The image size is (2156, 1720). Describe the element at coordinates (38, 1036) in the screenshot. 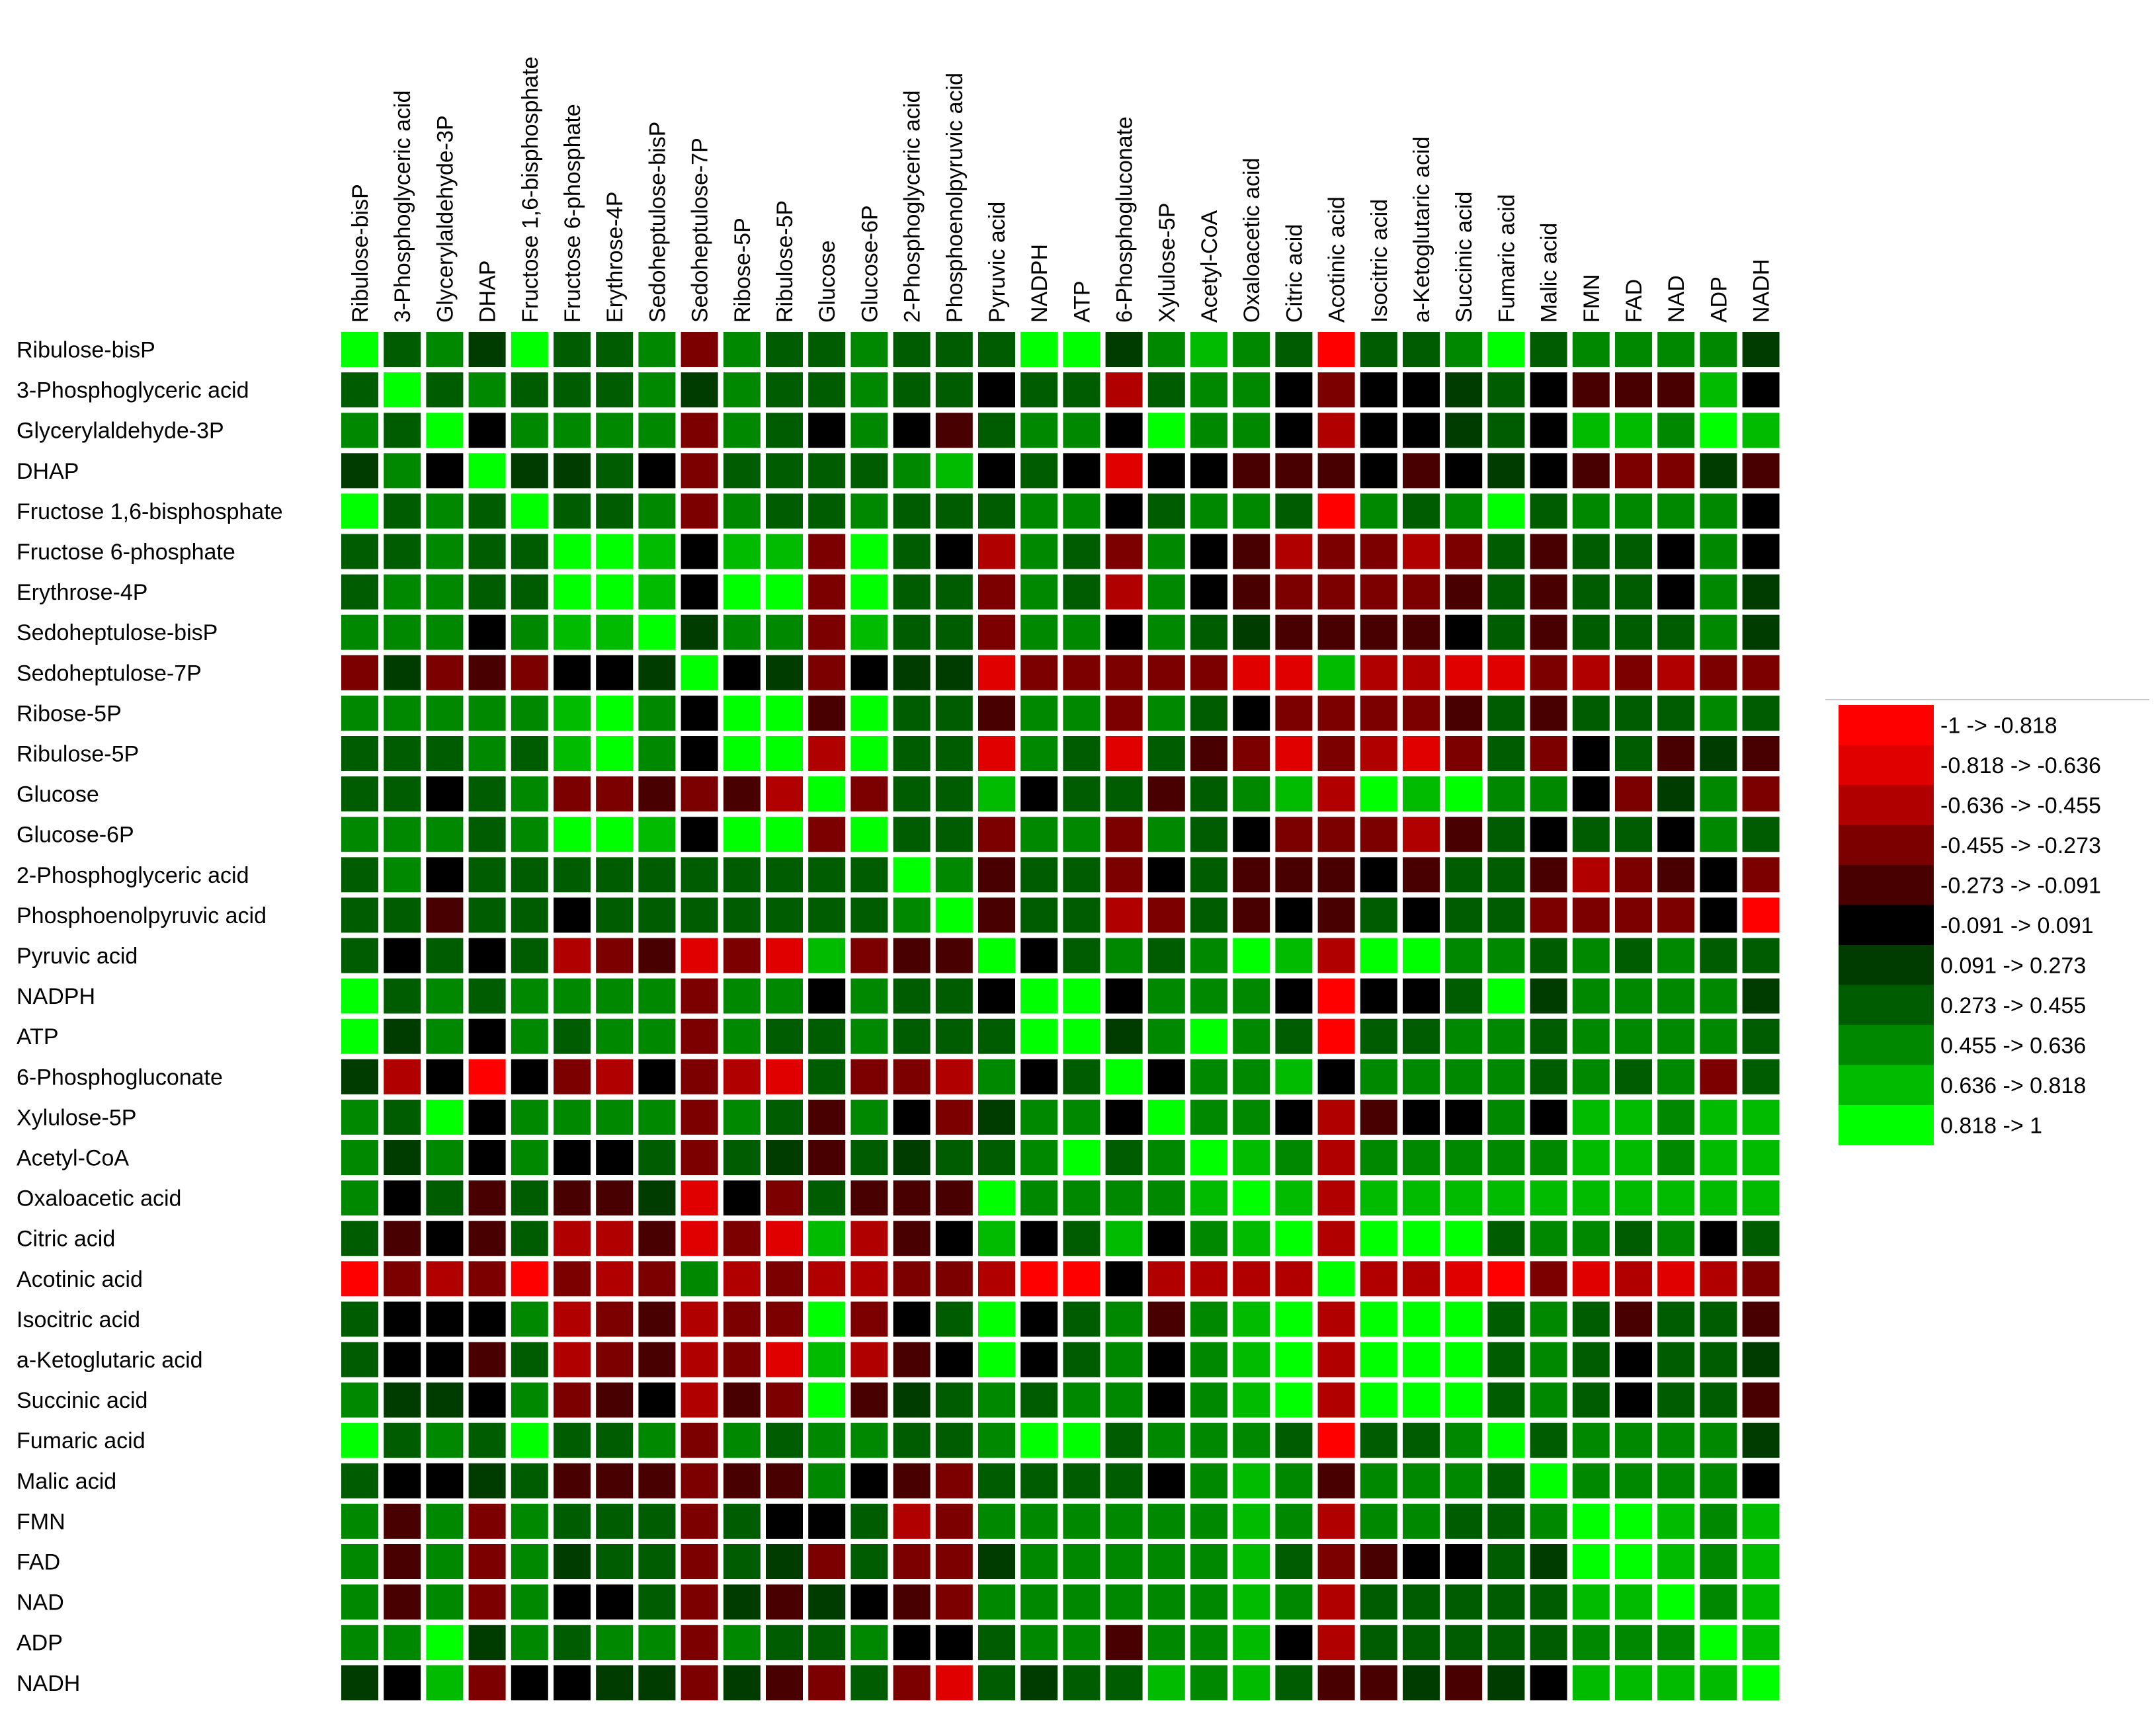

I see `row-label: ATP` at that location.